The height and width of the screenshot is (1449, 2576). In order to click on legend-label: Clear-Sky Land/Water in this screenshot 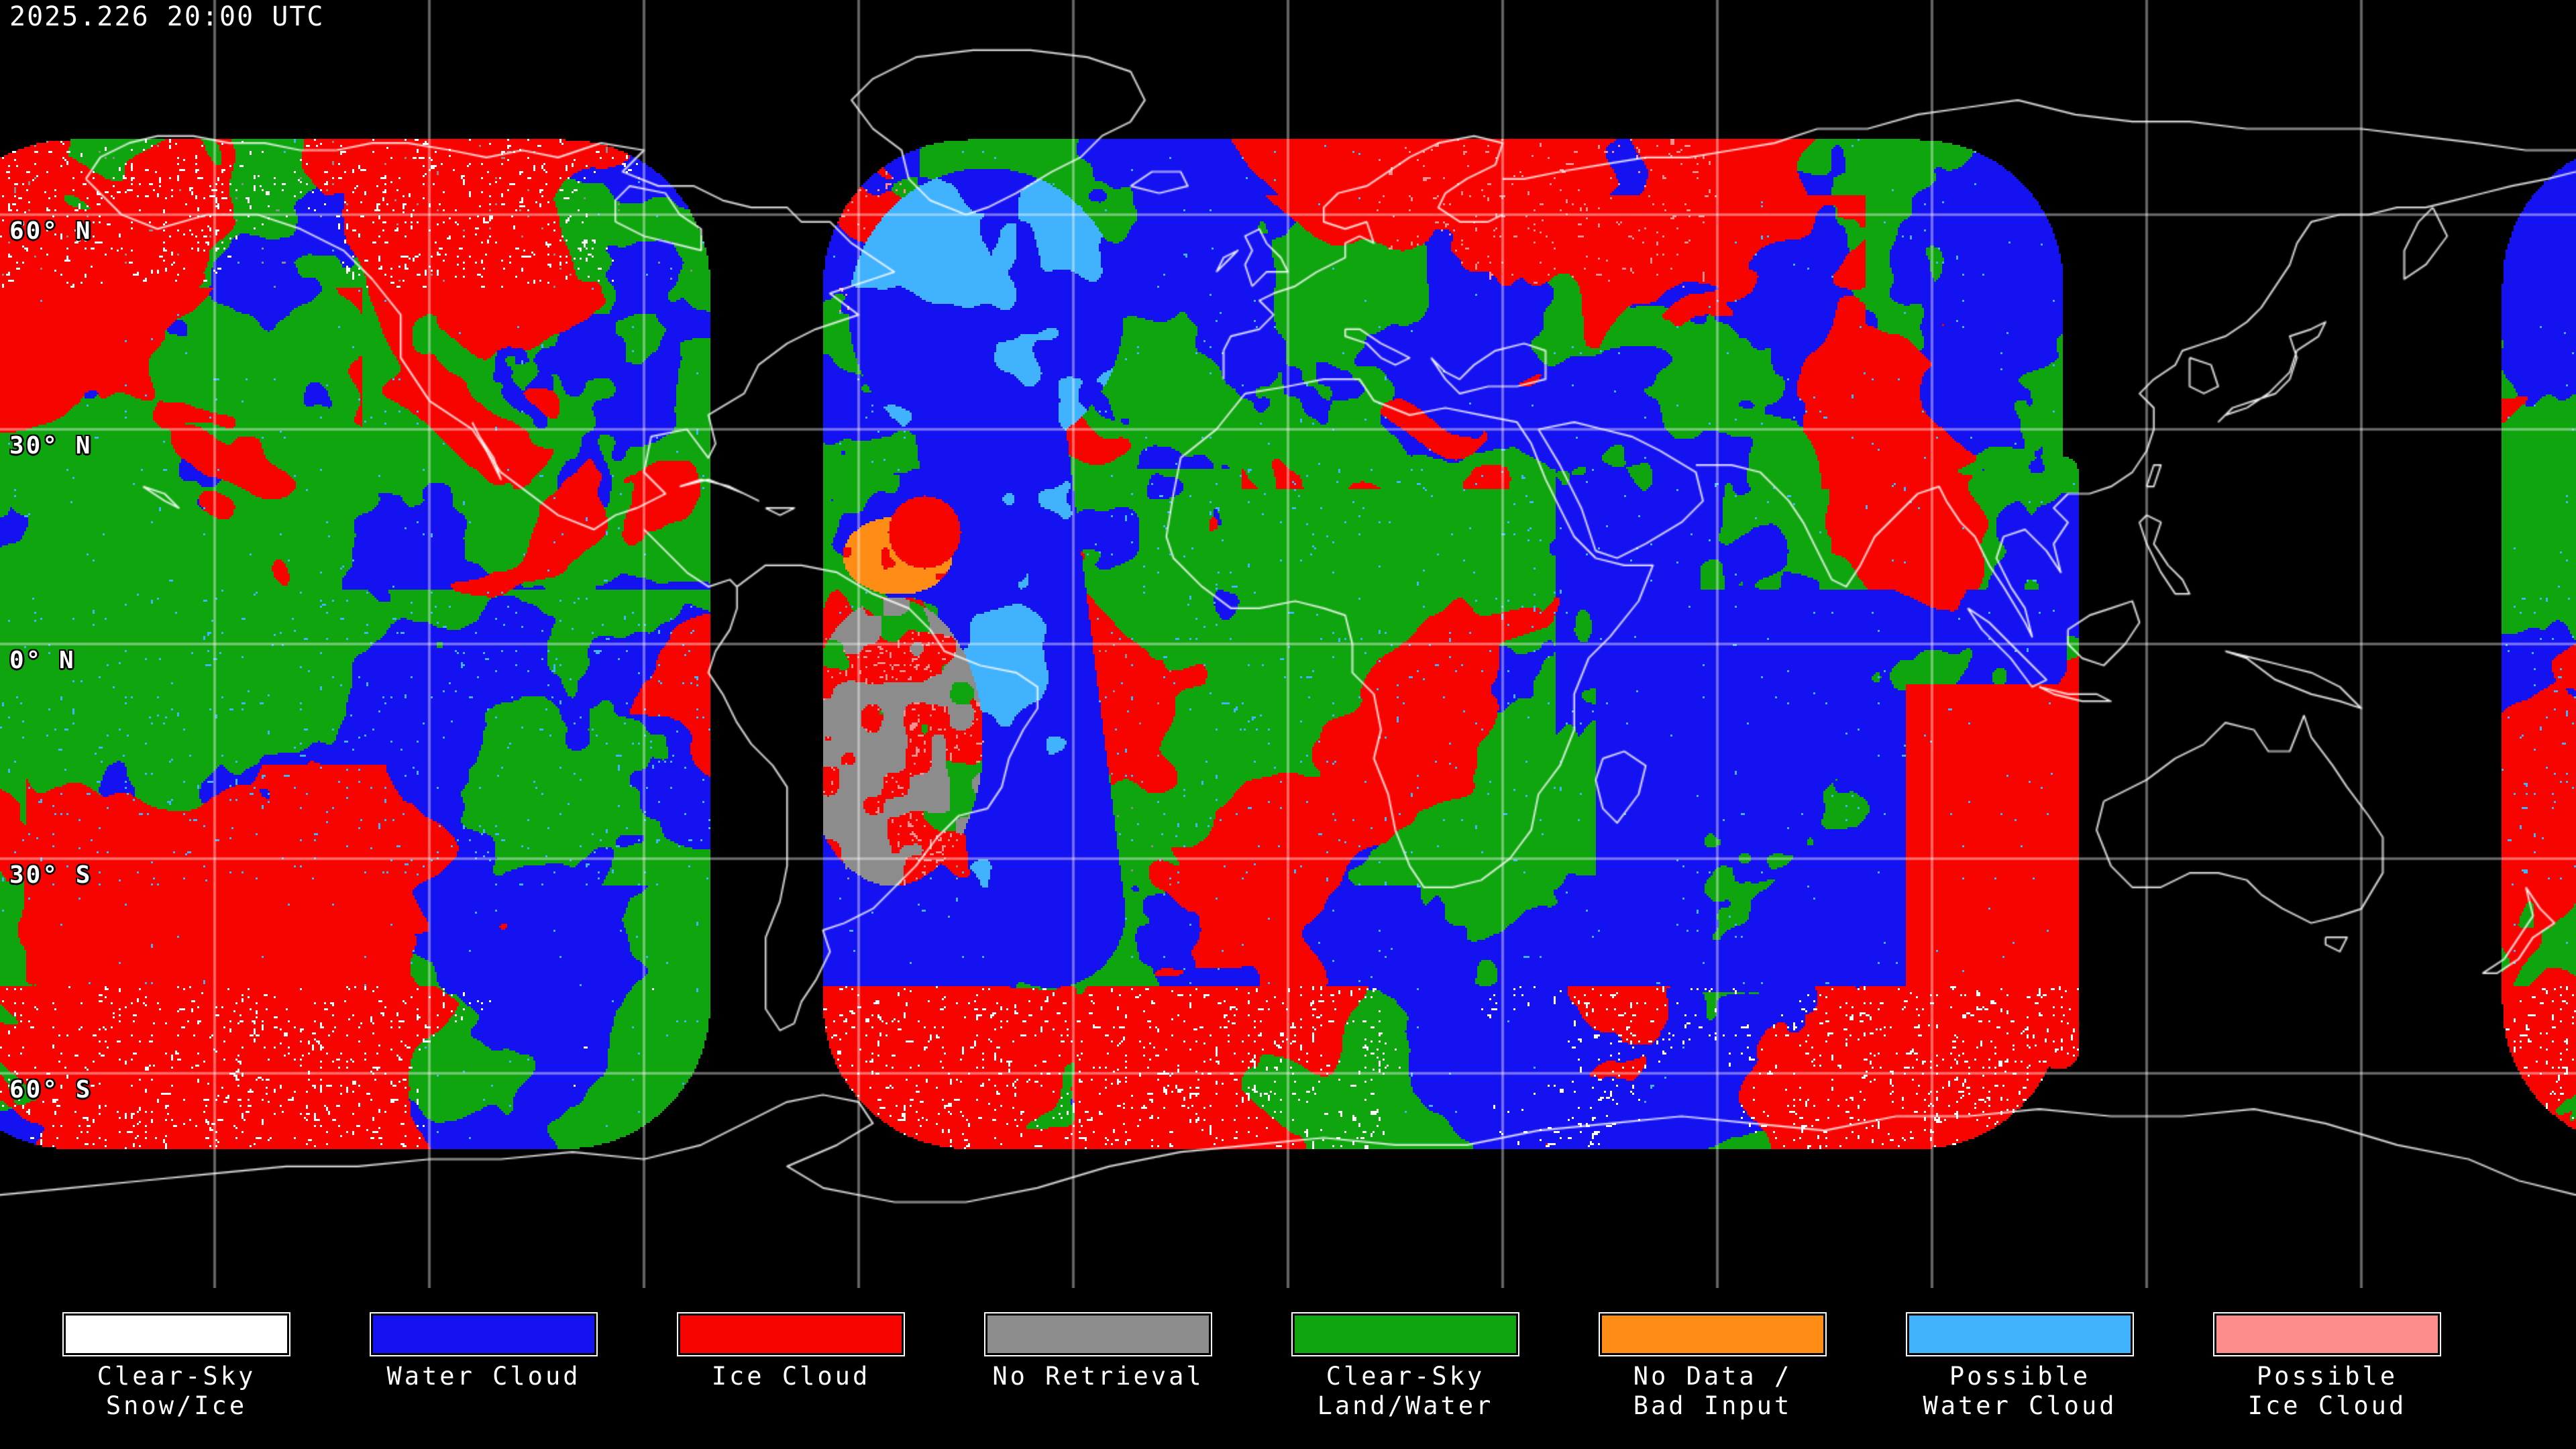, I will do `click(1405, 1391)`.